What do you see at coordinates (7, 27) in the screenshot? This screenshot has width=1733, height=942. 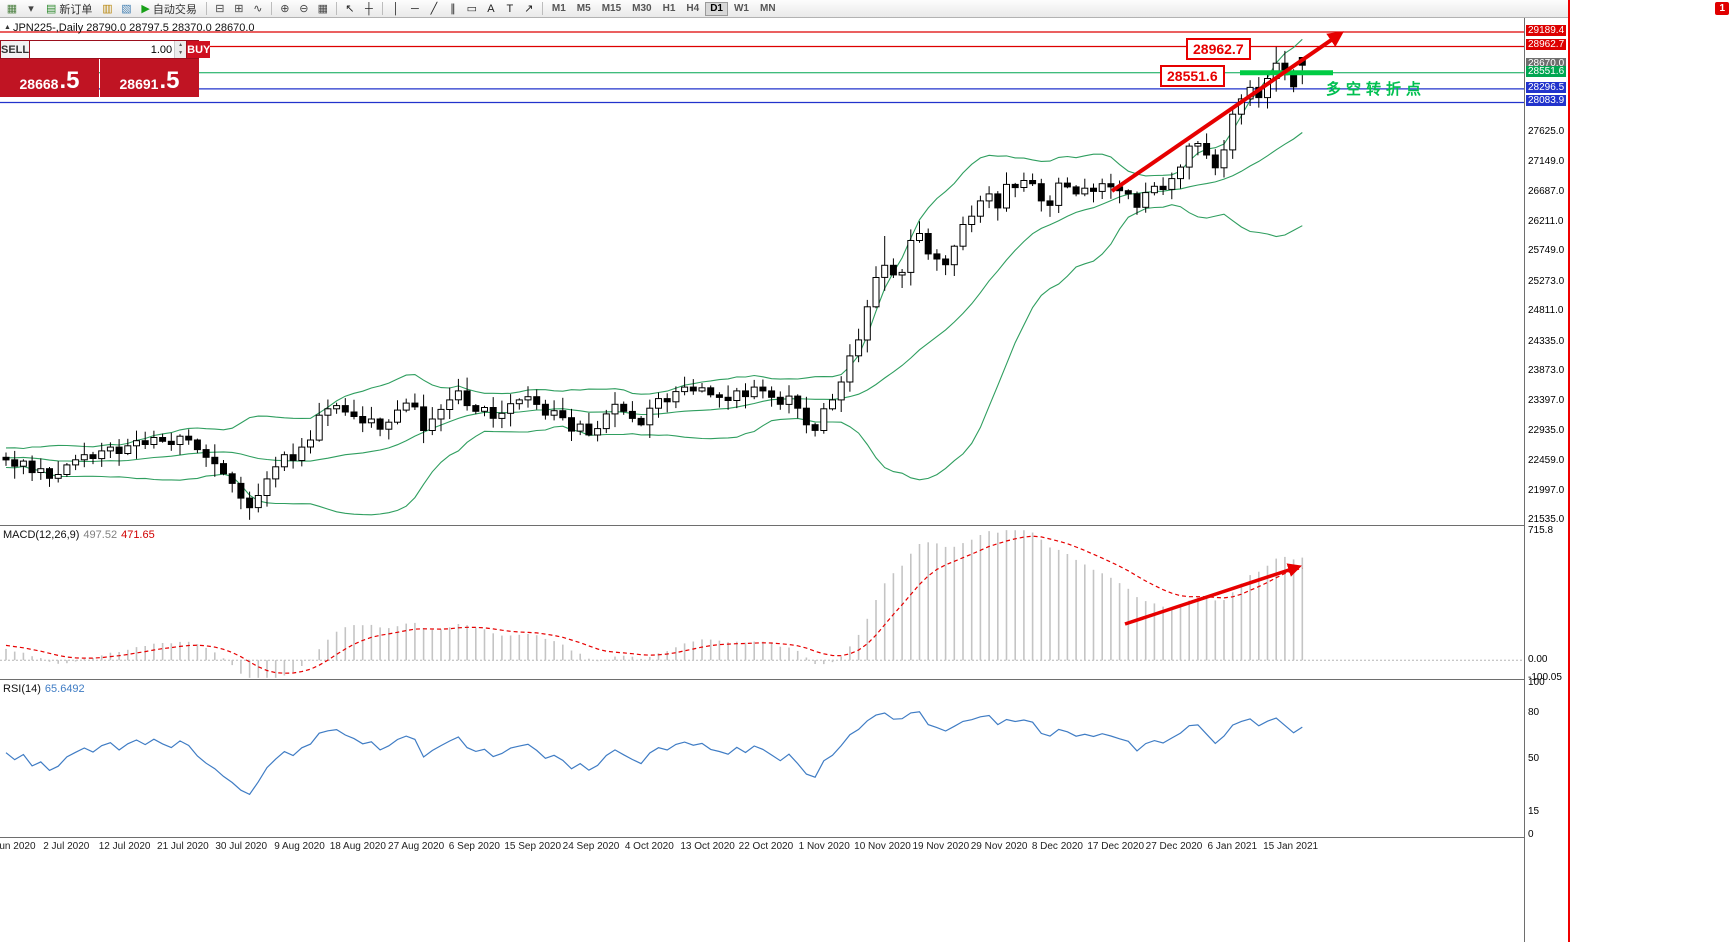 I see `symbol-marker-icon: ▲` at bounding box center [7, 27].